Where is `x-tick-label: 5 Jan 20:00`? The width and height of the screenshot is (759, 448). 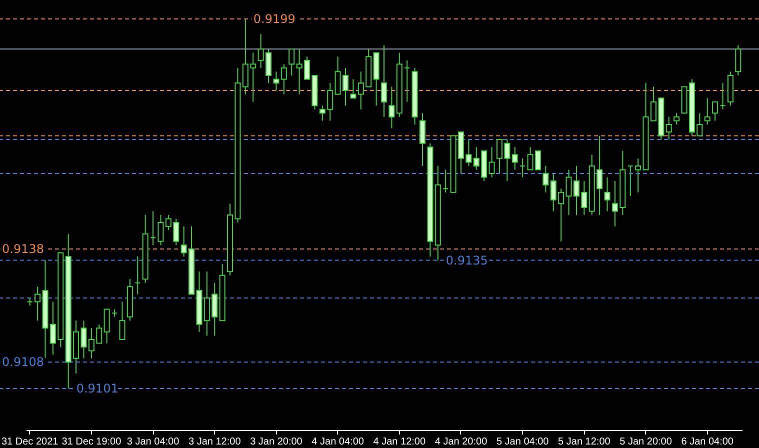 x-tick-label: 5 Jan 20:00 is located at coordinates (646, 442).